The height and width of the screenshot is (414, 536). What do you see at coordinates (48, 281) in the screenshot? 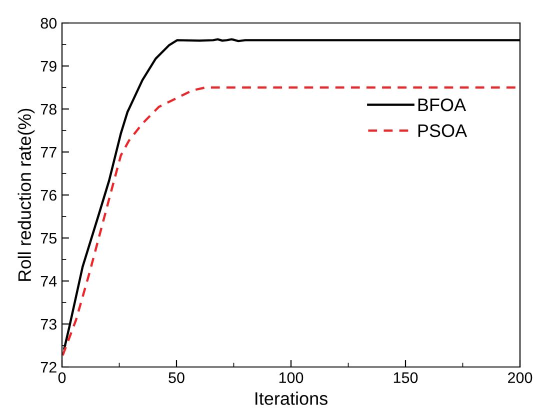
I see `y-tick-label: 74` at bounding box center [48, 281].